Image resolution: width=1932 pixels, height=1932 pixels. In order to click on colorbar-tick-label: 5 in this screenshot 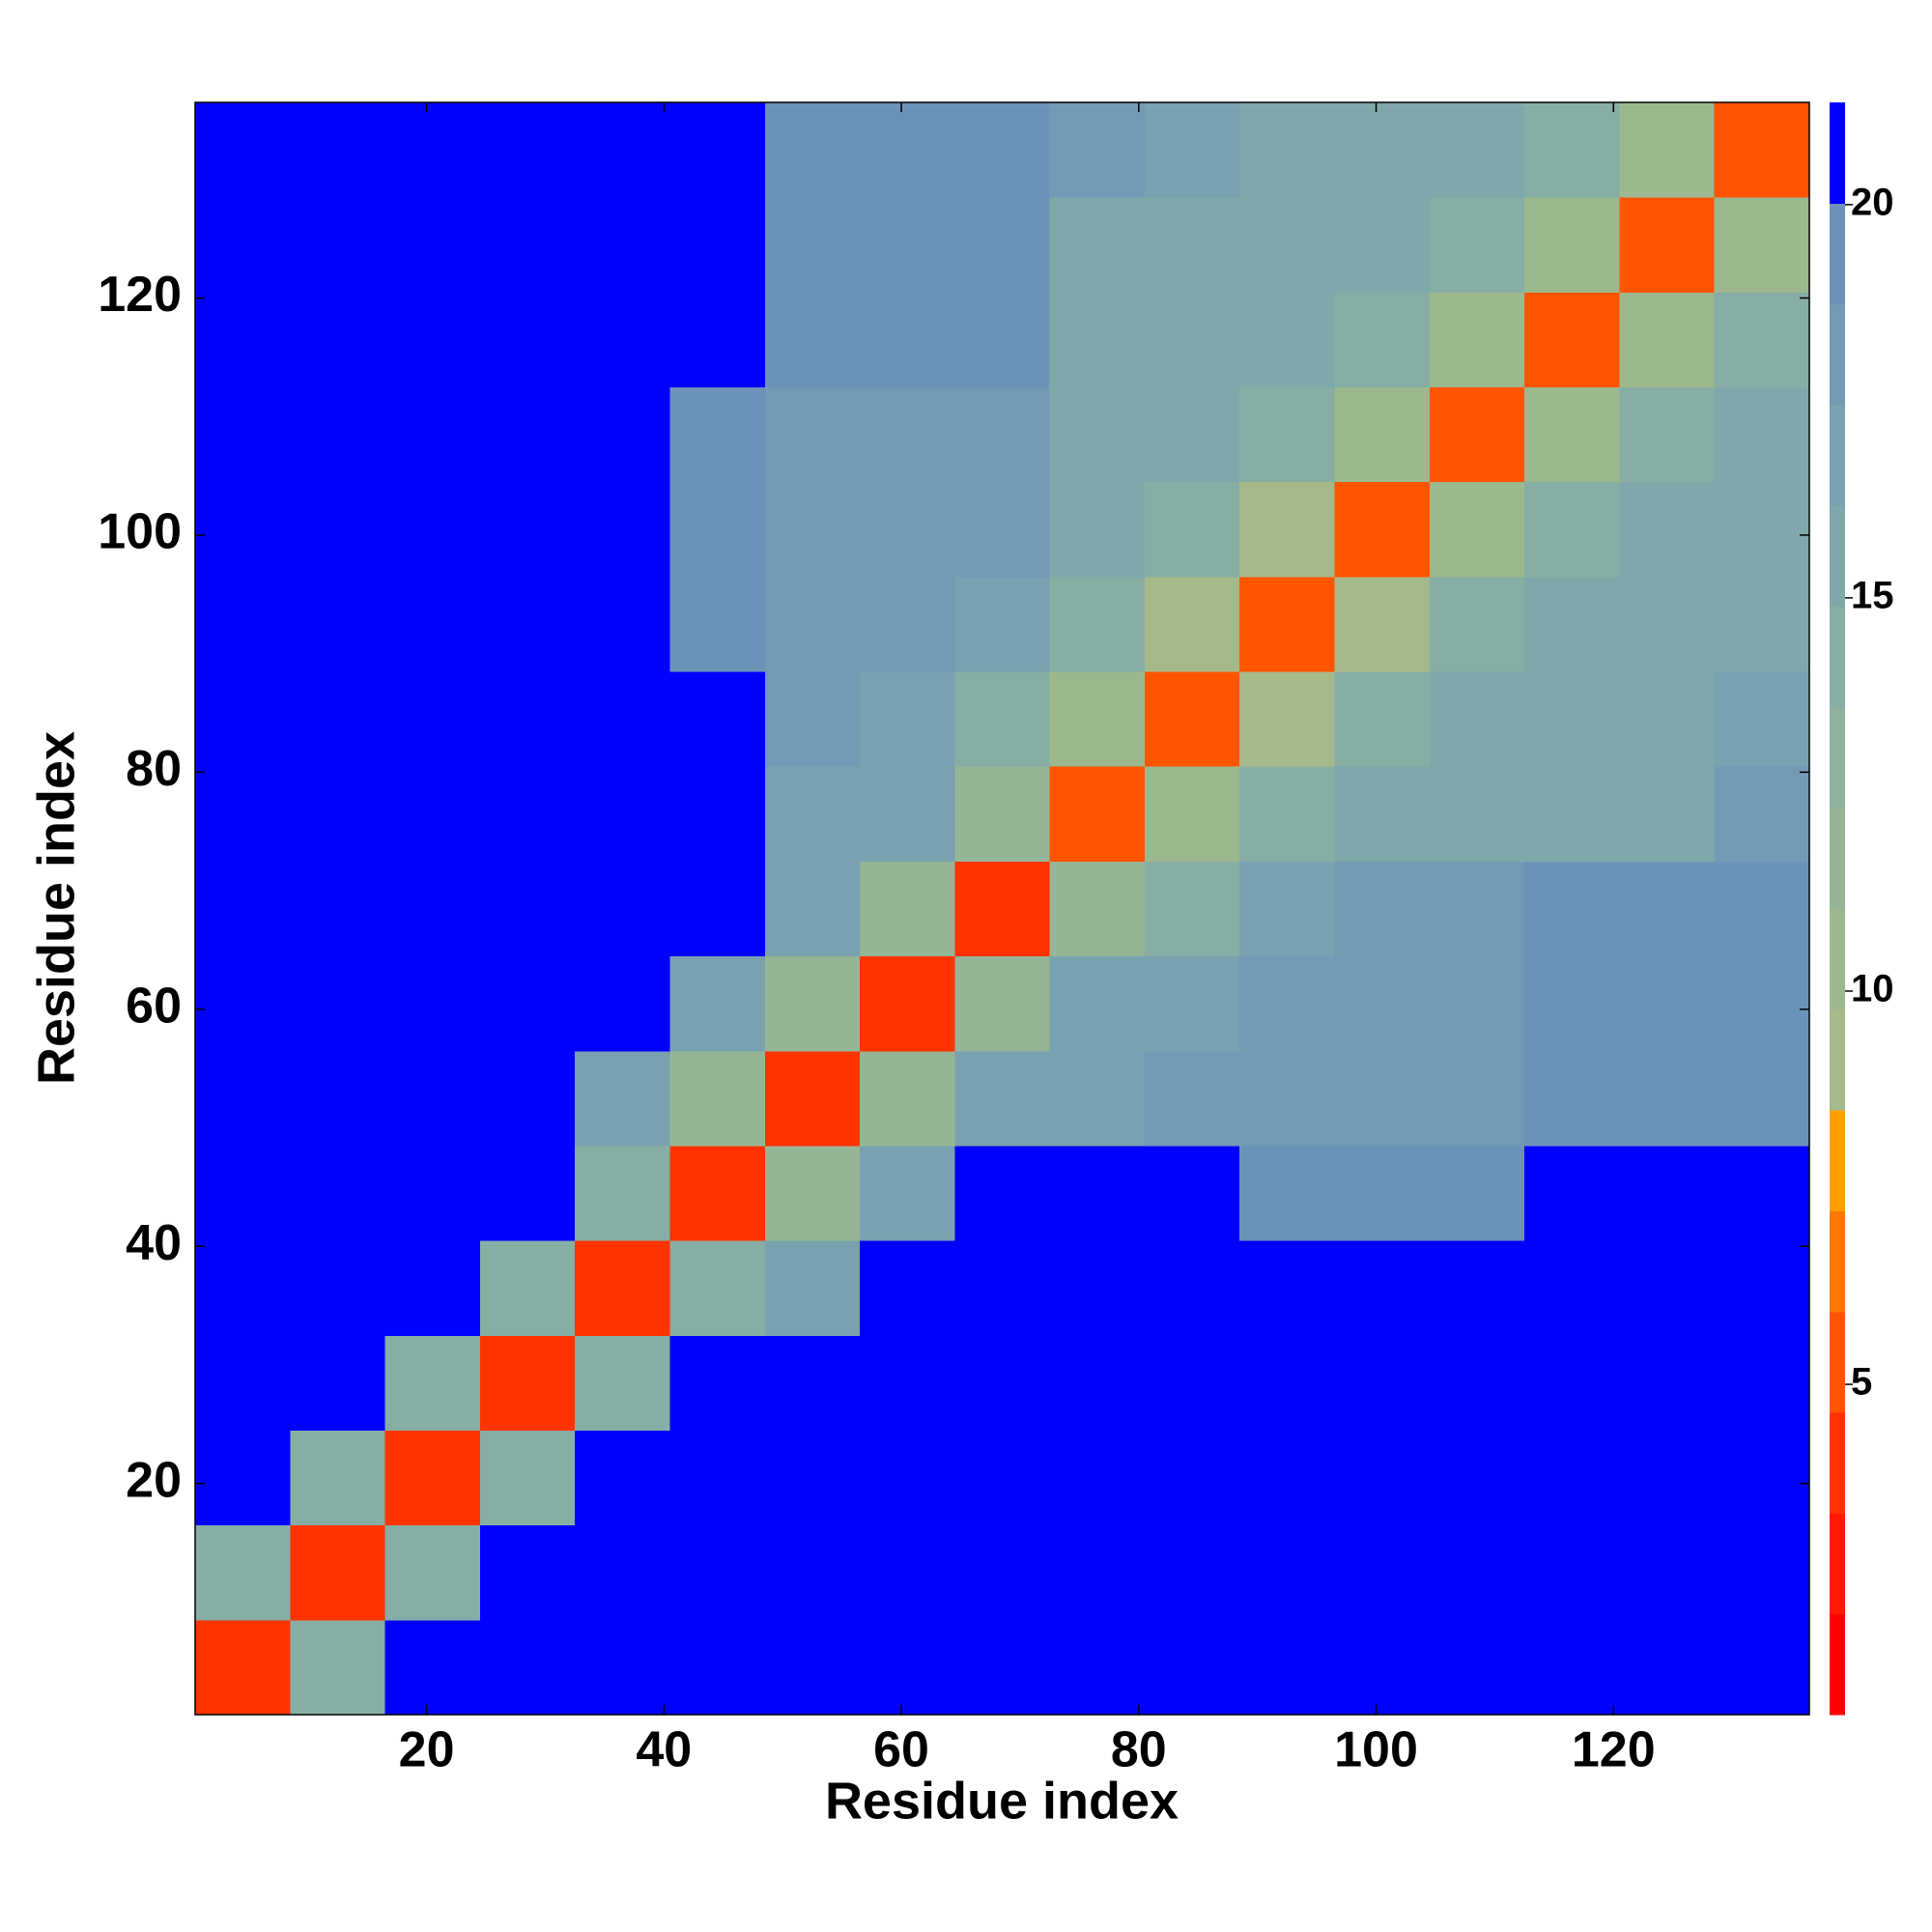, I will do `click(1861, 1382)`.